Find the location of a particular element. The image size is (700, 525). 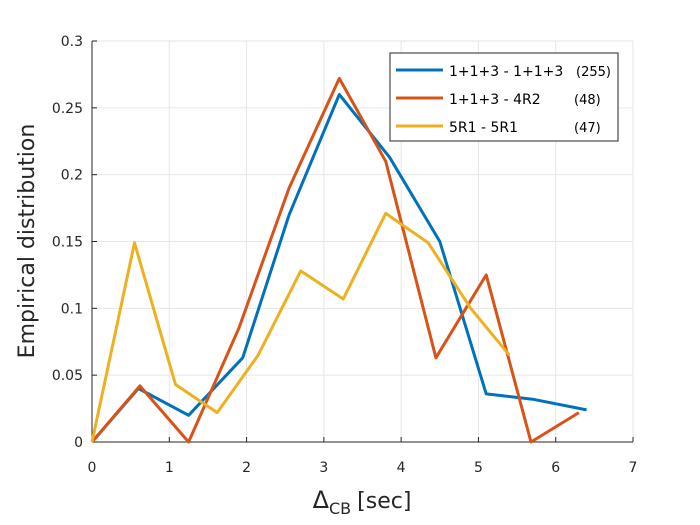

x-axis-label-unit: [sec] is located at coordinates (384, 501).